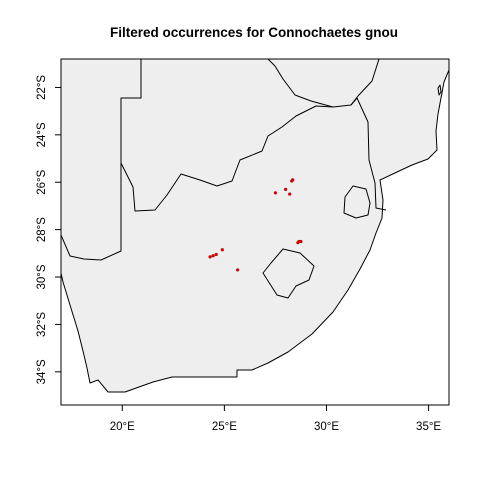  Describe the element at coordinates (122, 427) in the screenshot. I see `x-tick-label: 20°E` at that location.